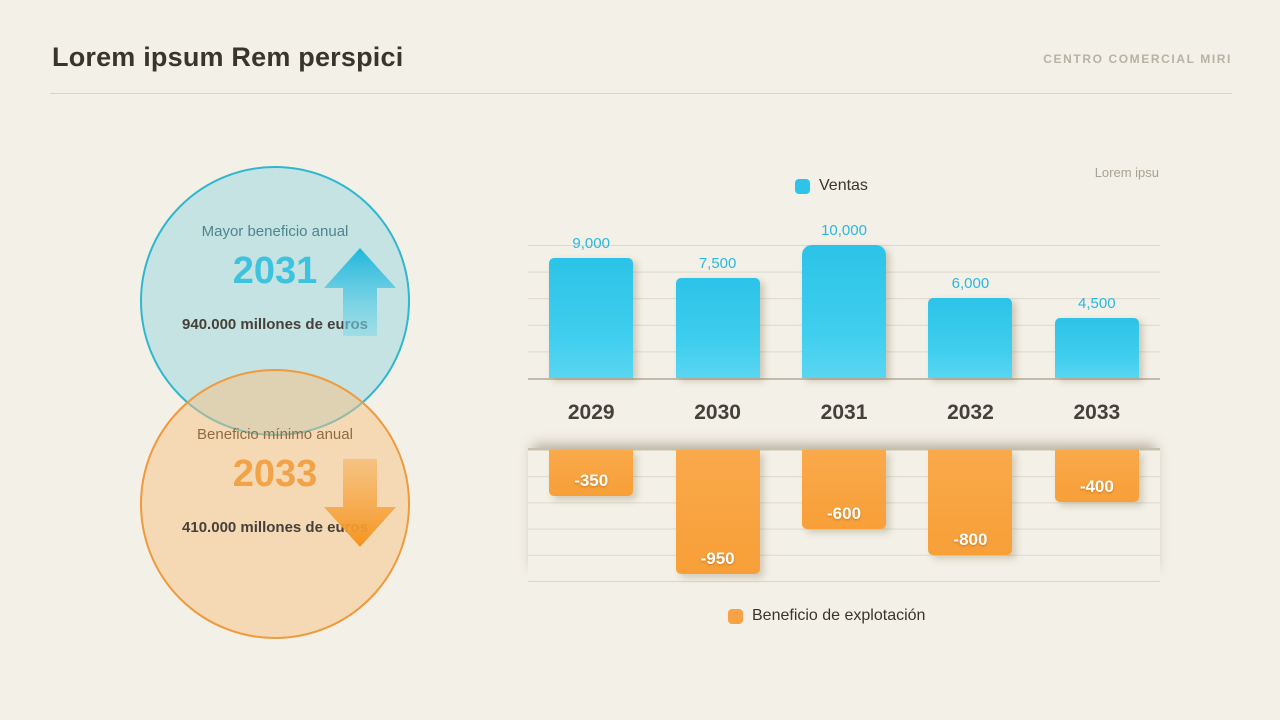  I want to click on ventas-value-label: 7,500, so click(717, 263).